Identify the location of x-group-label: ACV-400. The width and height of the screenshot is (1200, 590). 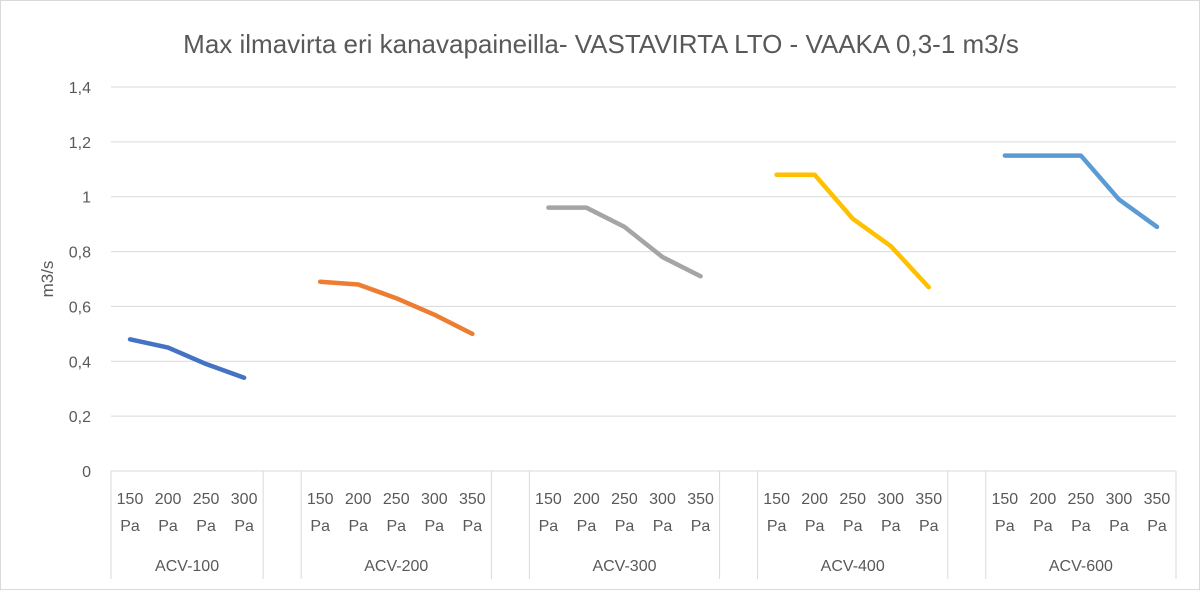
(853, 566).